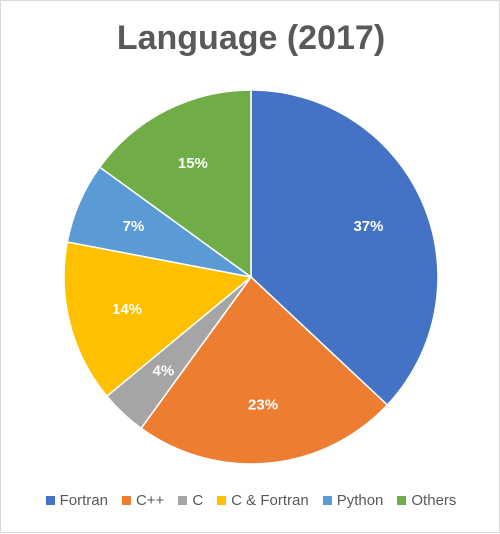 This screenshot has height=534, width=500. Describe the element at coordinates (134, 226) in the screenshot. I see `data-label-python: 7%` at that location.